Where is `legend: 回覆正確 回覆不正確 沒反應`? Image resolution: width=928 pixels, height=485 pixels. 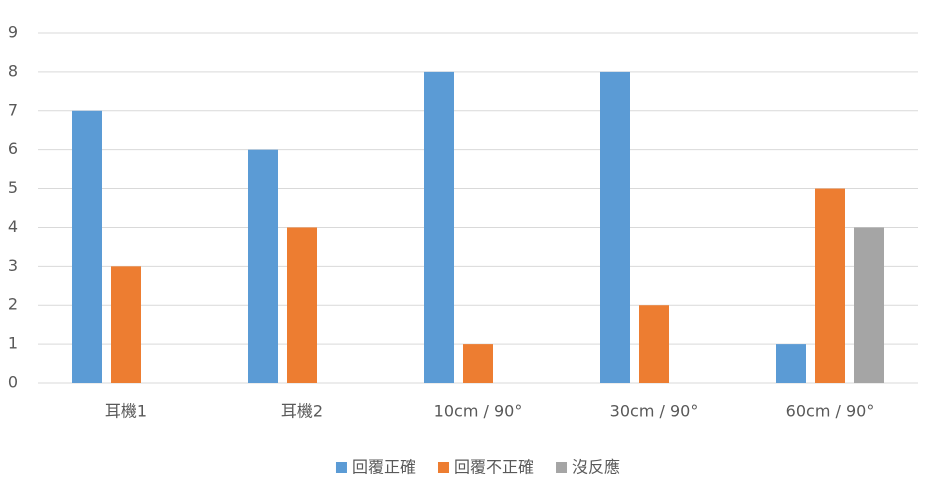
legend: 回覆正確 回覆不正確 沒反應 is located at coordinates (477, 467).